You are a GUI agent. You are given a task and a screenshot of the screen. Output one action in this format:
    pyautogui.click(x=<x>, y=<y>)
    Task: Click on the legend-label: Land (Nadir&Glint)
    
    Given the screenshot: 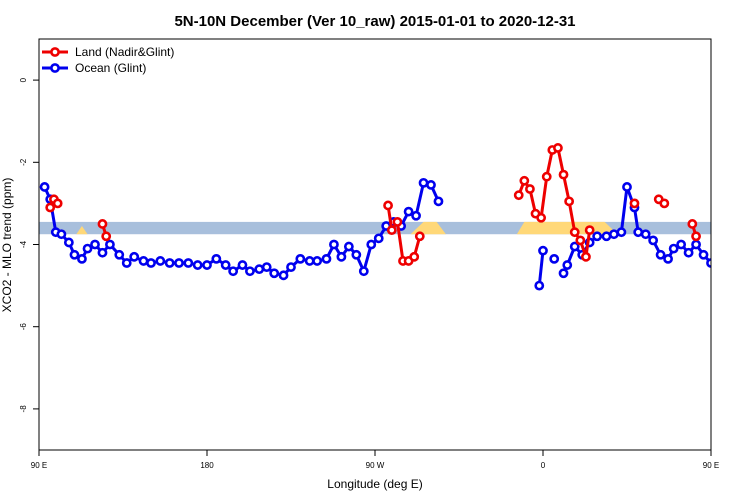 What is the action you would take?
    pyautogui.click(x=124, y=52)
    